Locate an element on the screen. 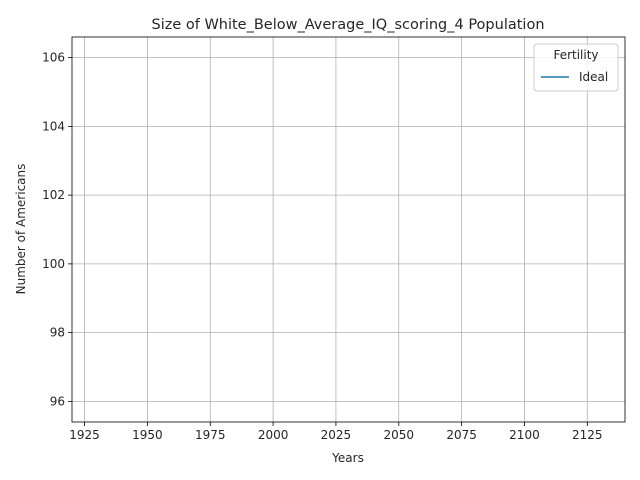  y-tick-label: 102 is located at coordinates (53, 195).